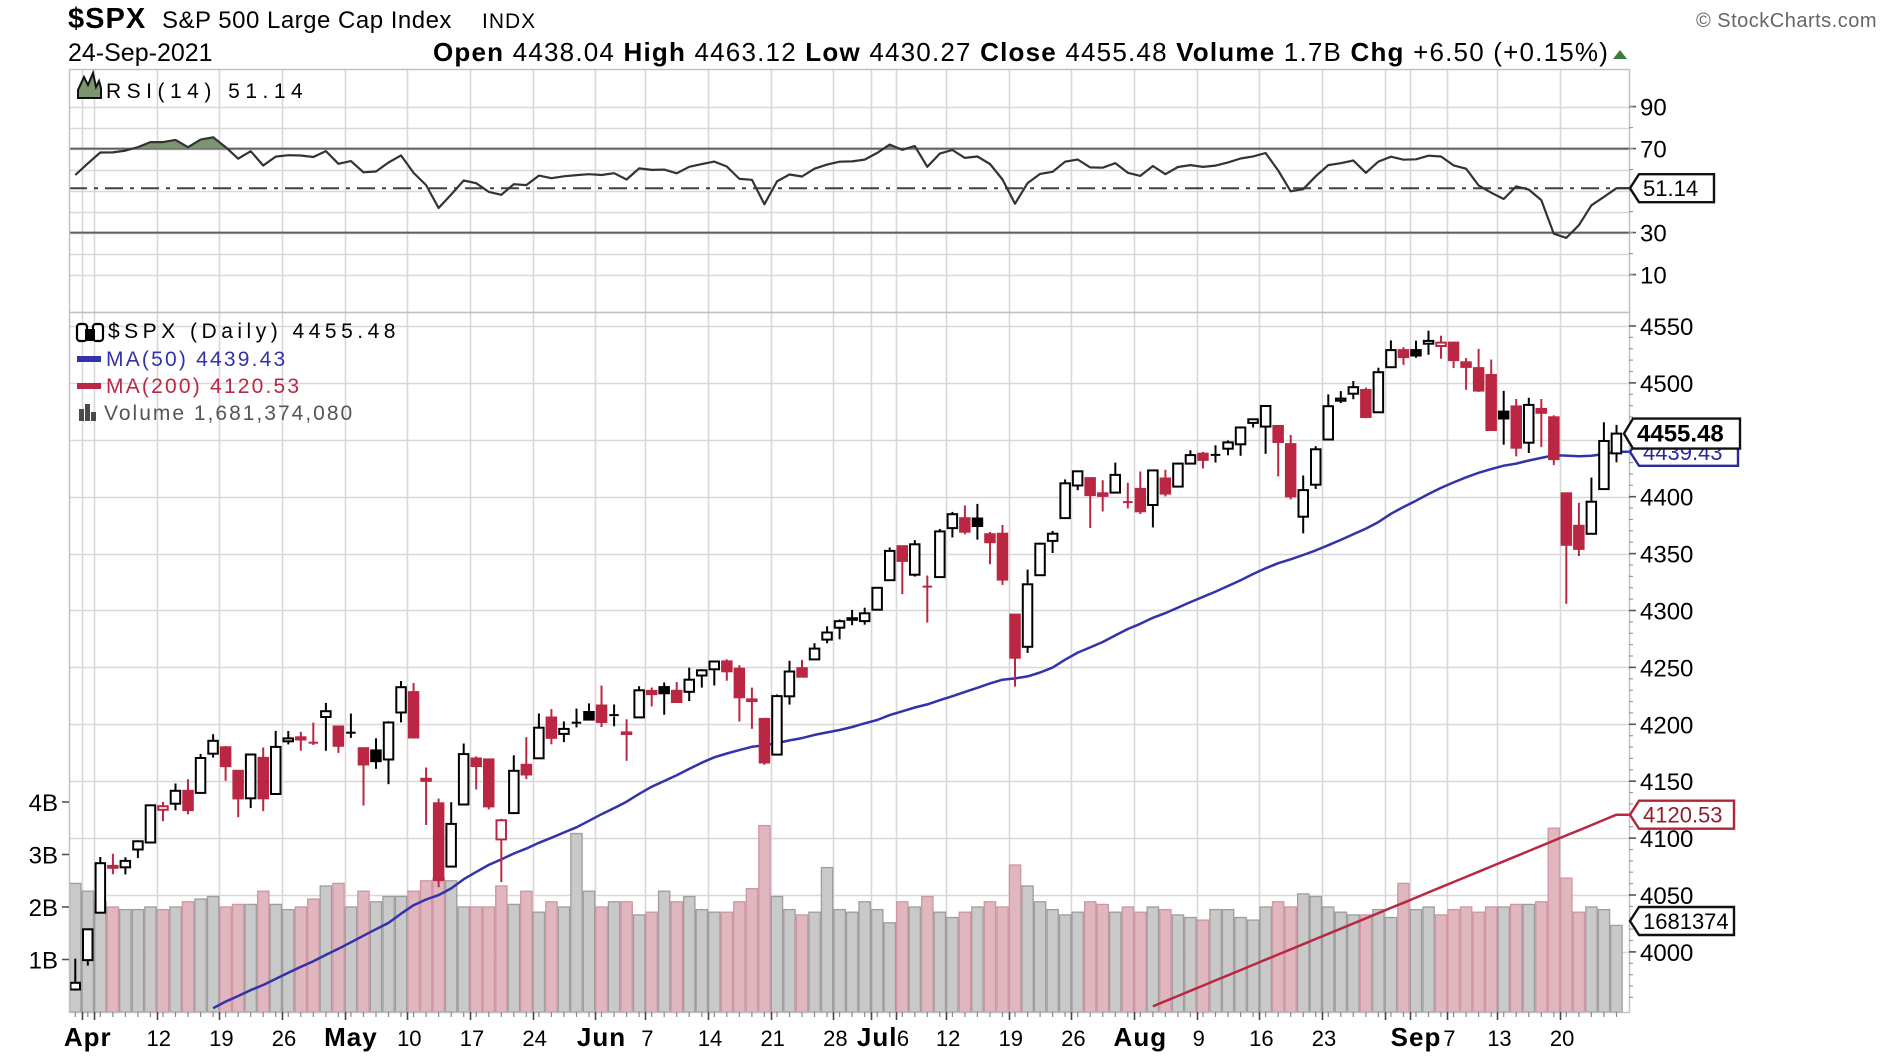 Image resolution: width=1880 pixels, height=1057 pixels. I want to click on svg-text: RSI(14) 51.14, so click(207, 91).